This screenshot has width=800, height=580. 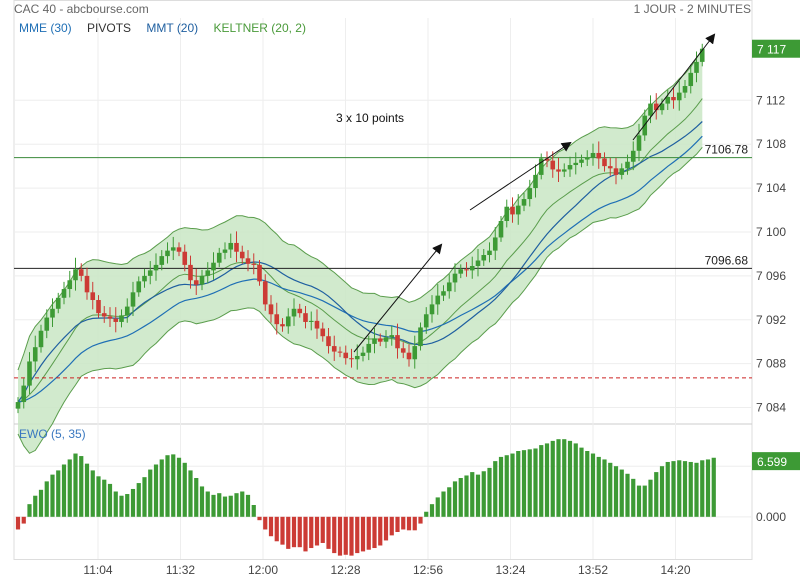 I want to click on ewo-last-badge, so click(x=776, y=461).